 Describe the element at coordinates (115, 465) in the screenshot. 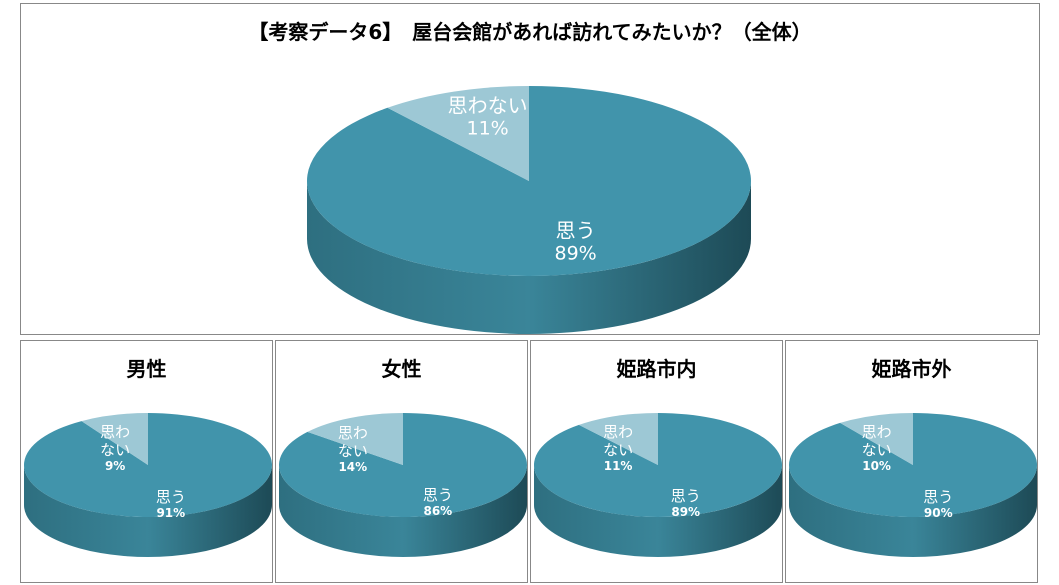

I see `value-label: 9%` at that location.